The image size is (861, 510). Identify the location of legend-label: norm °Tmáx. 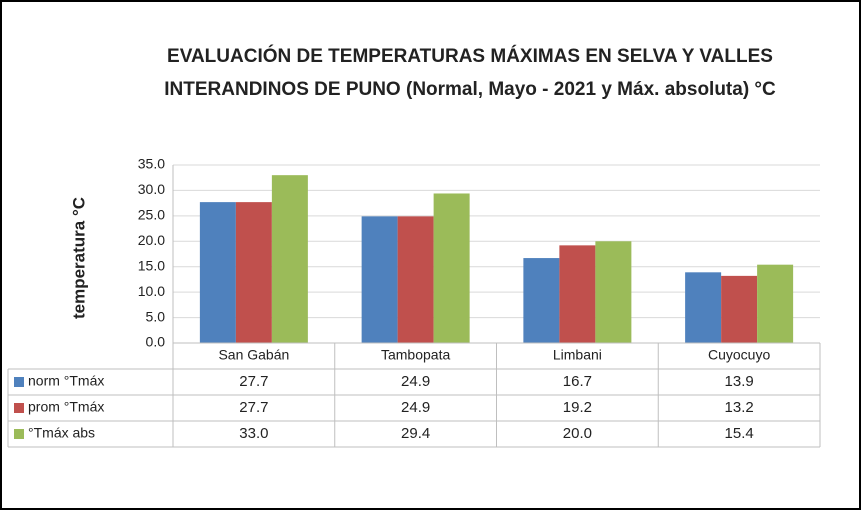
(66, 381).